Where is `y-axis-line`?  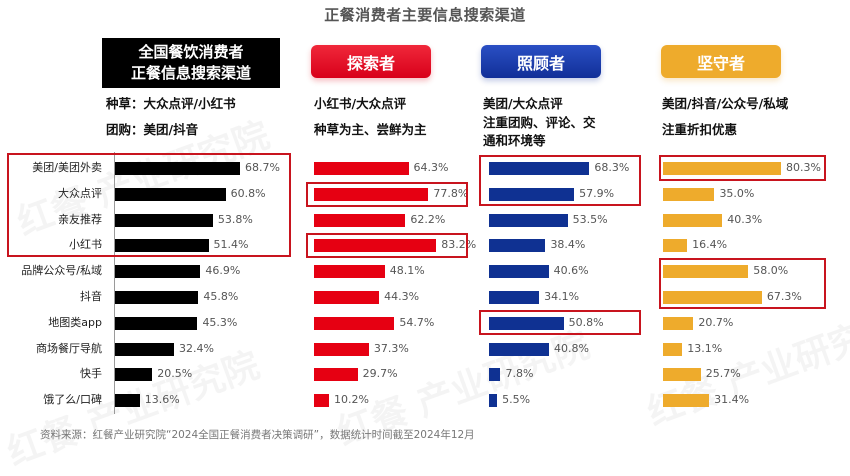 y-axis-line is located at coordinates (114, 283).